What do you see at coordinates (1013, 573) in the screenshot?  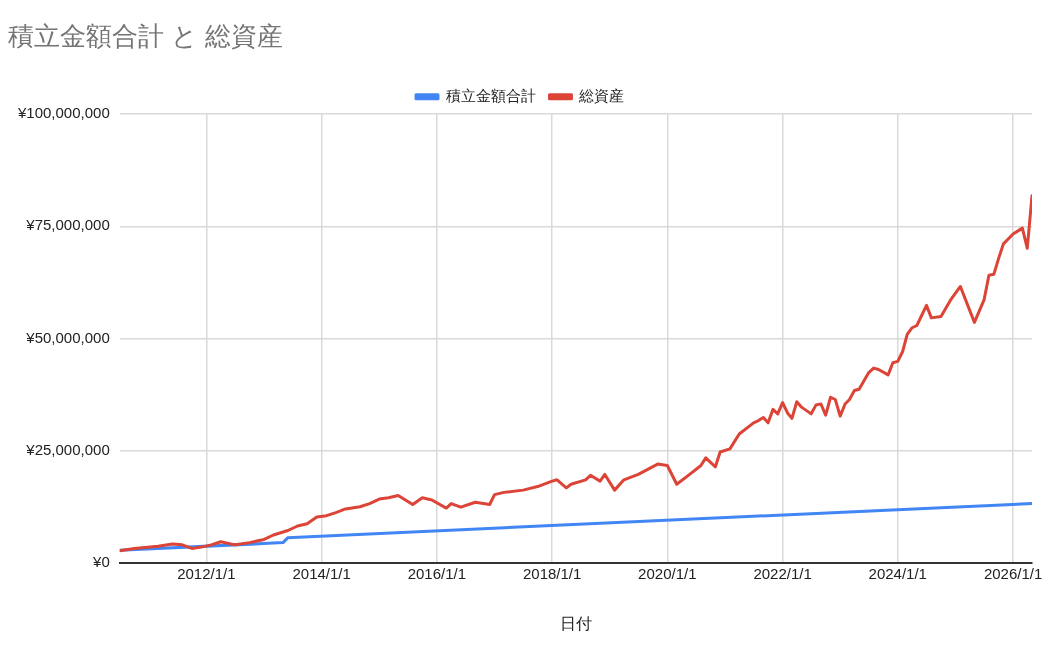 I see `x-tick-label: 2026/1/1` at bounding box center [1013, 573].